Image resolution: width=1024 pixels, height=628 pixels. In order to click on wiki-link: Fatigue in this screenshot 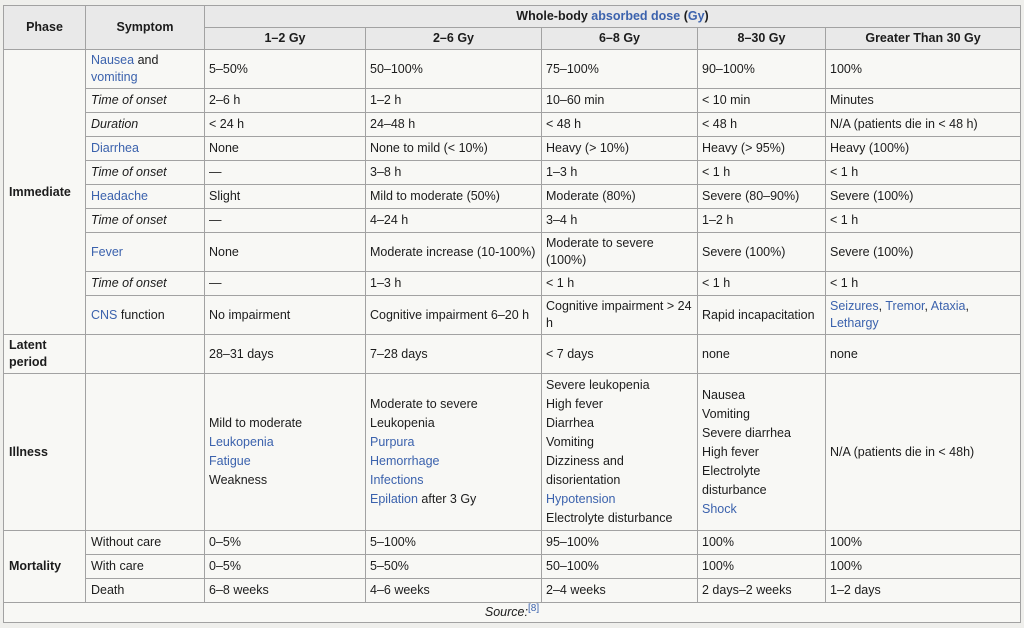, I will do `click(230, 461)`.